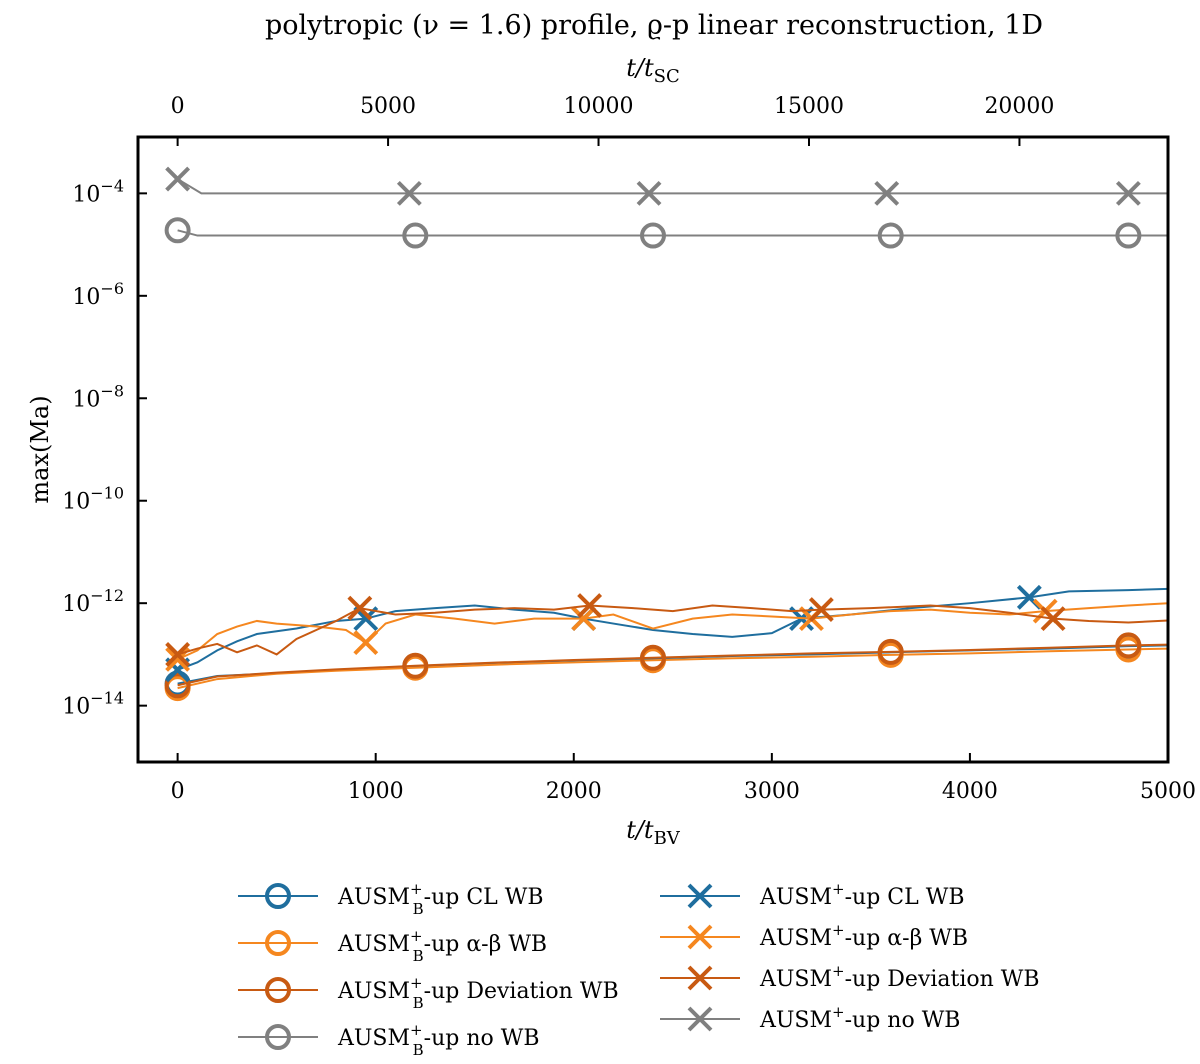 This screenshot has width=1200, height=1064. I want to click on legend-entry-2: AUSM+ B-up Deviation WB, so click(428, 993).